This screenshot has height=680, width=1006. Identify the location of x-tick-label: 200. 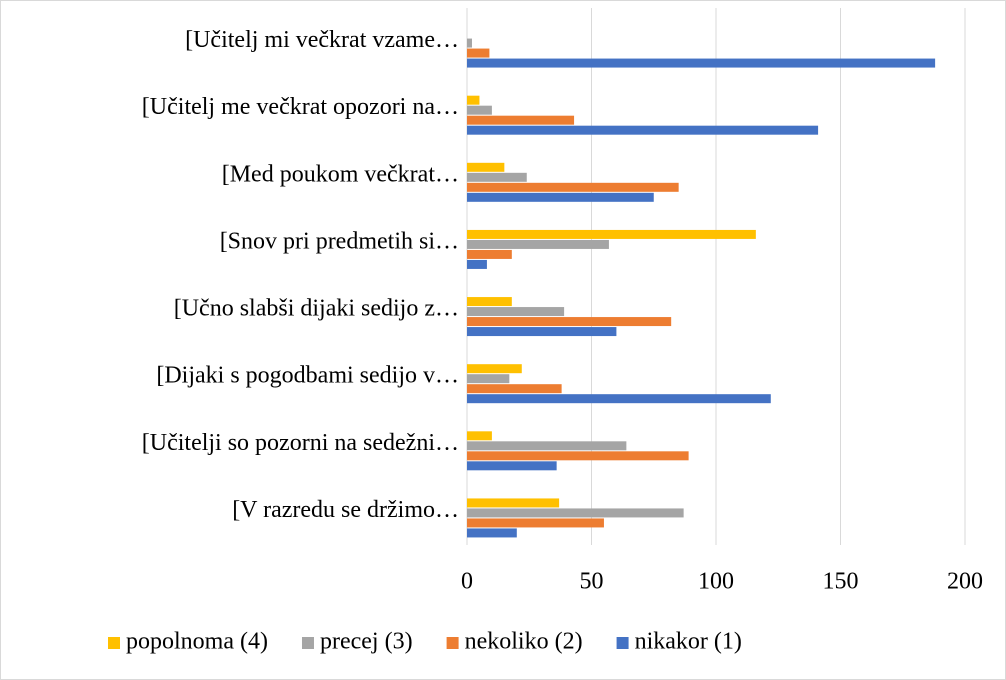
(965, 582).